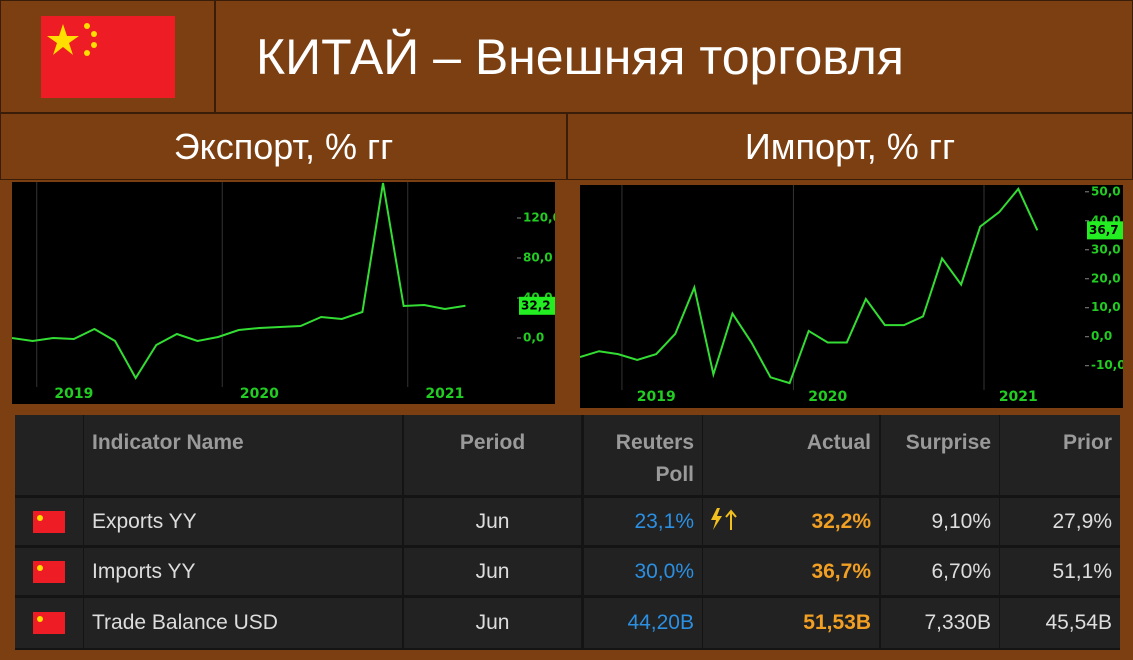  What do you see at coordinates (243, 455) in the screenshot?
I see `table-cell: Indicator Name` at bounding box center [243, 455].